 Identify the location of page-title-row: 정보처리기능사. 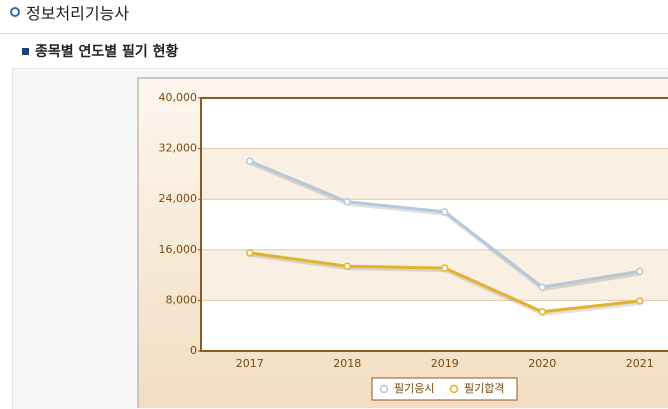
(69, 12).